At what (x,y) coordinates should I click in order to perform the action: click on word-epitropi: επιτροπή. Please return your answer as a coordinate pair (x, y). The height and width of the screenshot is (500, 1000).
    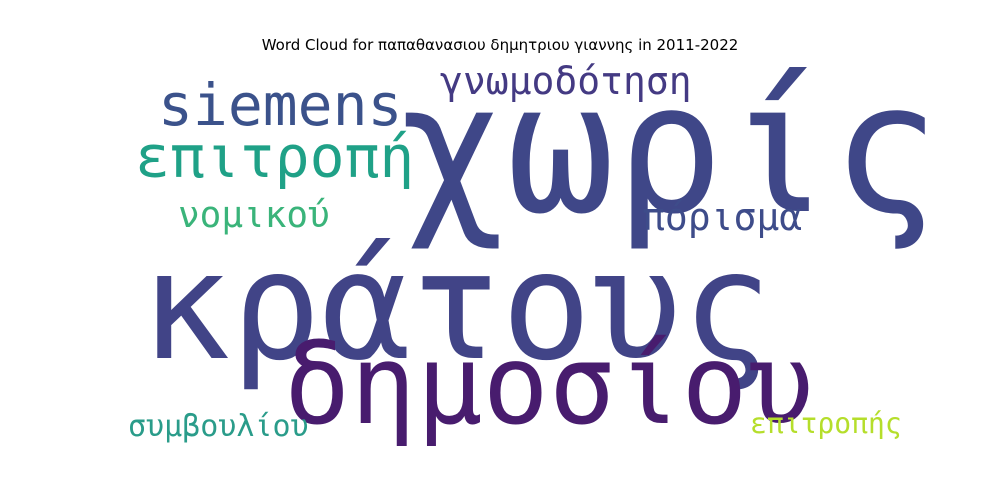
    Looking at the image, I should click on (275, 157).